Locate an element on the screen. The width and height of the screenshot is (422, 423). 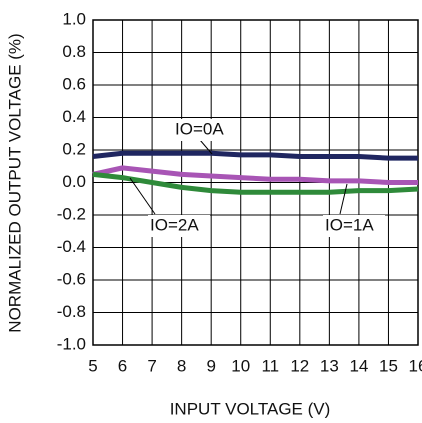
x-tick-label: 16 is located at coordinates (415, 365).